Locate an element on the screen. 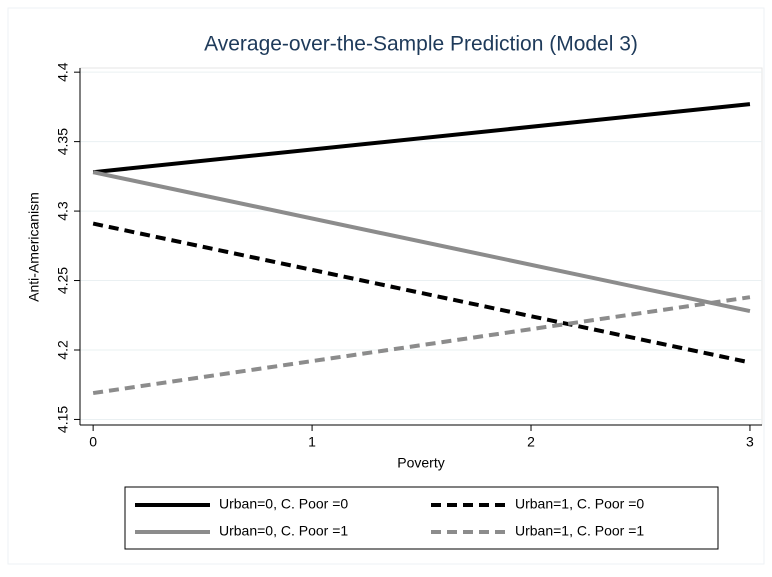  y-axis-label: Anti-Americanism is located at coordinates (34, 247).